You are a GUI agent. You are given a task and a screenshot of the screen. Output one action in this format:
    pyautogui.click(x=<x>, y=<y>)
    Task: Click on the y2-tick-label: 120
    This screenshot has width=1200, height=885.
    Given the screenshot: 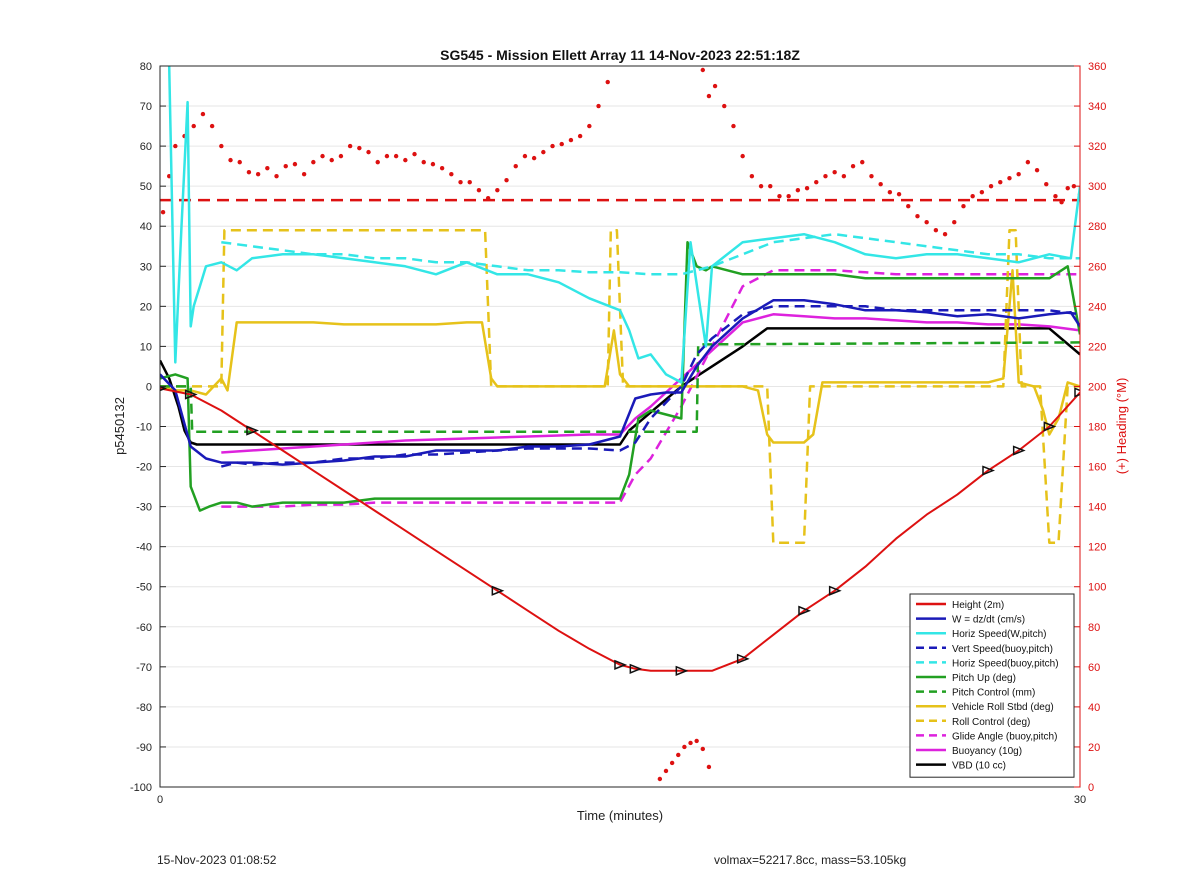 What is the action you would take?
    pyautogui.click(x=1097, y=548)
    